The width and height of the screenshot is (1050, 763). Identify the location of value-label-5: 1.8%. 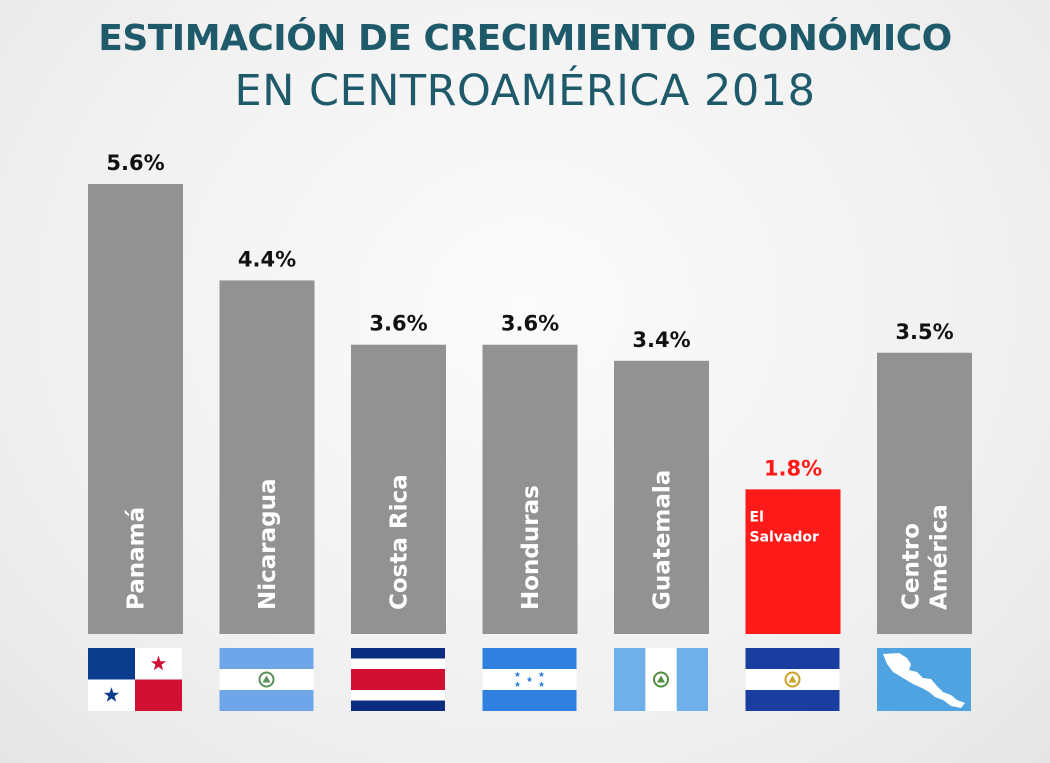
(793, 468).